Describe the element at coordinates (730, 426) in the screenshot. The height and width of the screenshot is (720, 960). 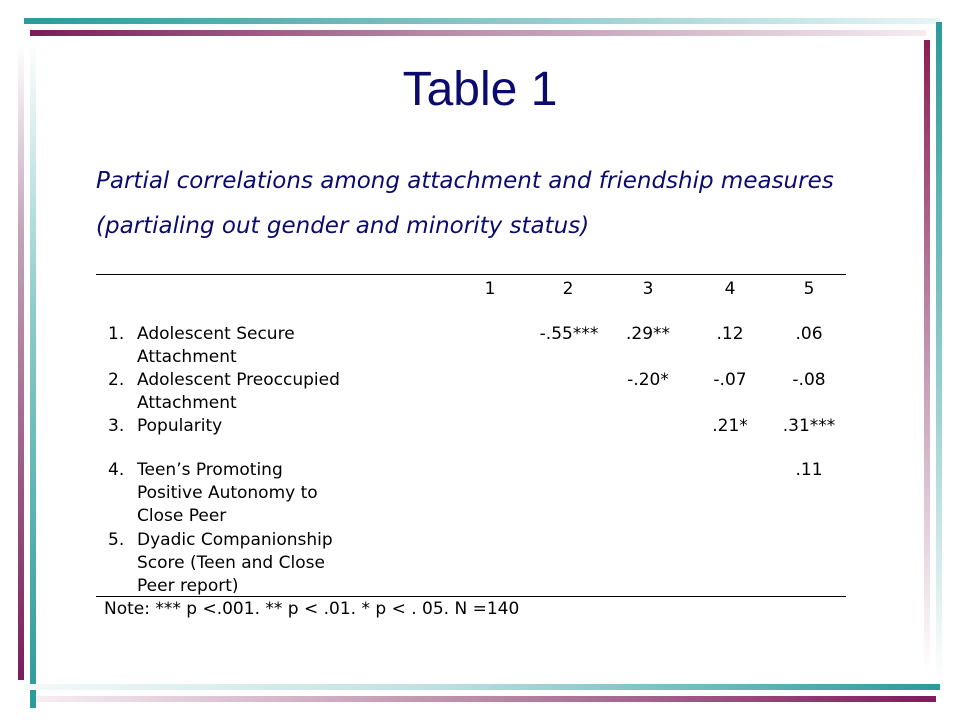
I see `cell-r3-c4: .21*` at that location.